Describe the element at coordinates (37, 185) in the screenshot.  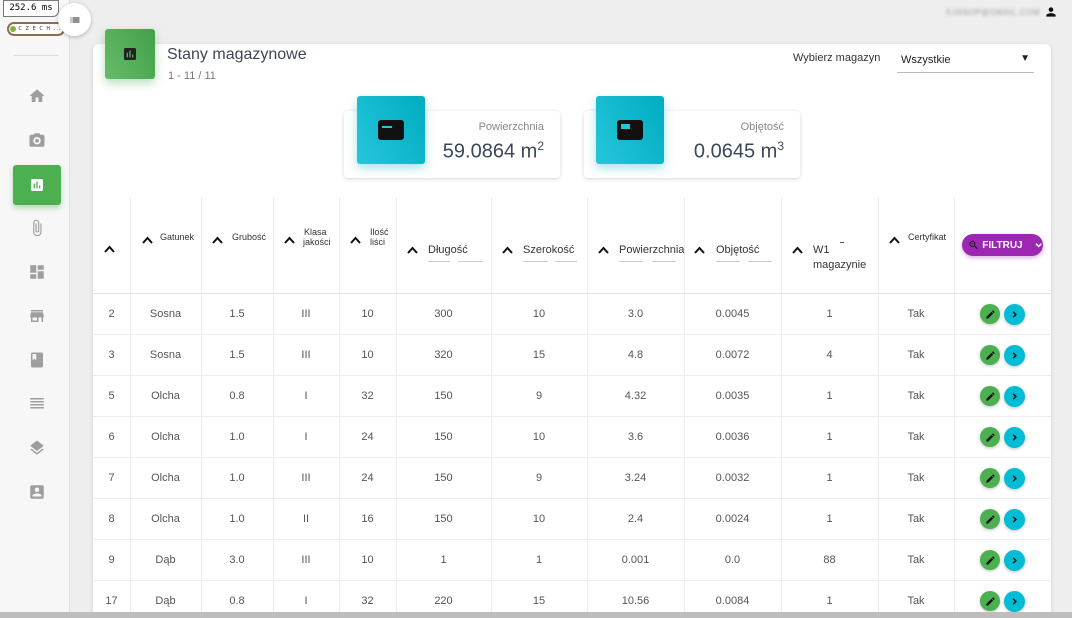
I see `sidebar-item-stock` at that location.